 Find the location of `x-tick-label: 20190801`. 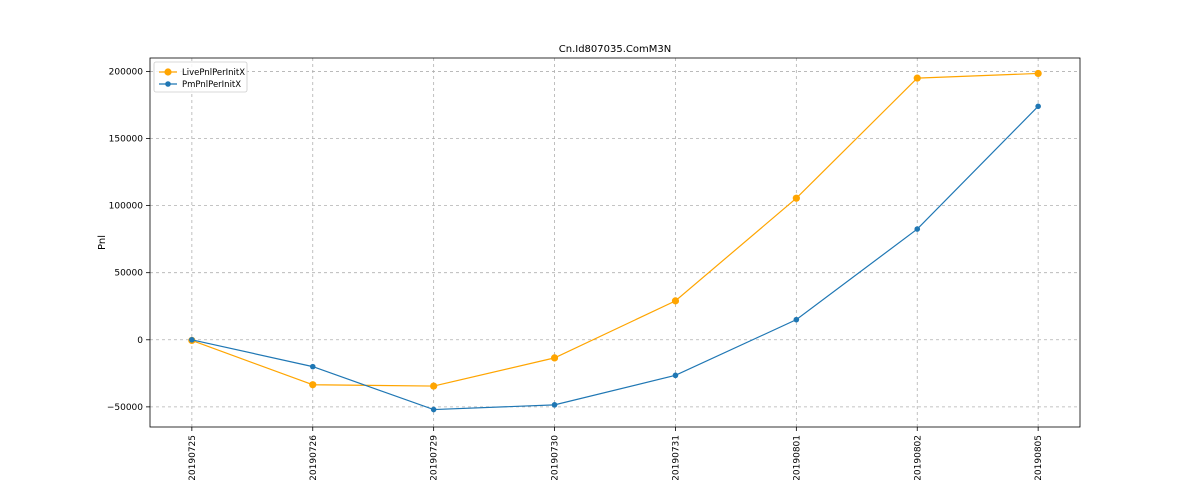

x-tick-label: 20190801 is located at coordinates (797, 457).